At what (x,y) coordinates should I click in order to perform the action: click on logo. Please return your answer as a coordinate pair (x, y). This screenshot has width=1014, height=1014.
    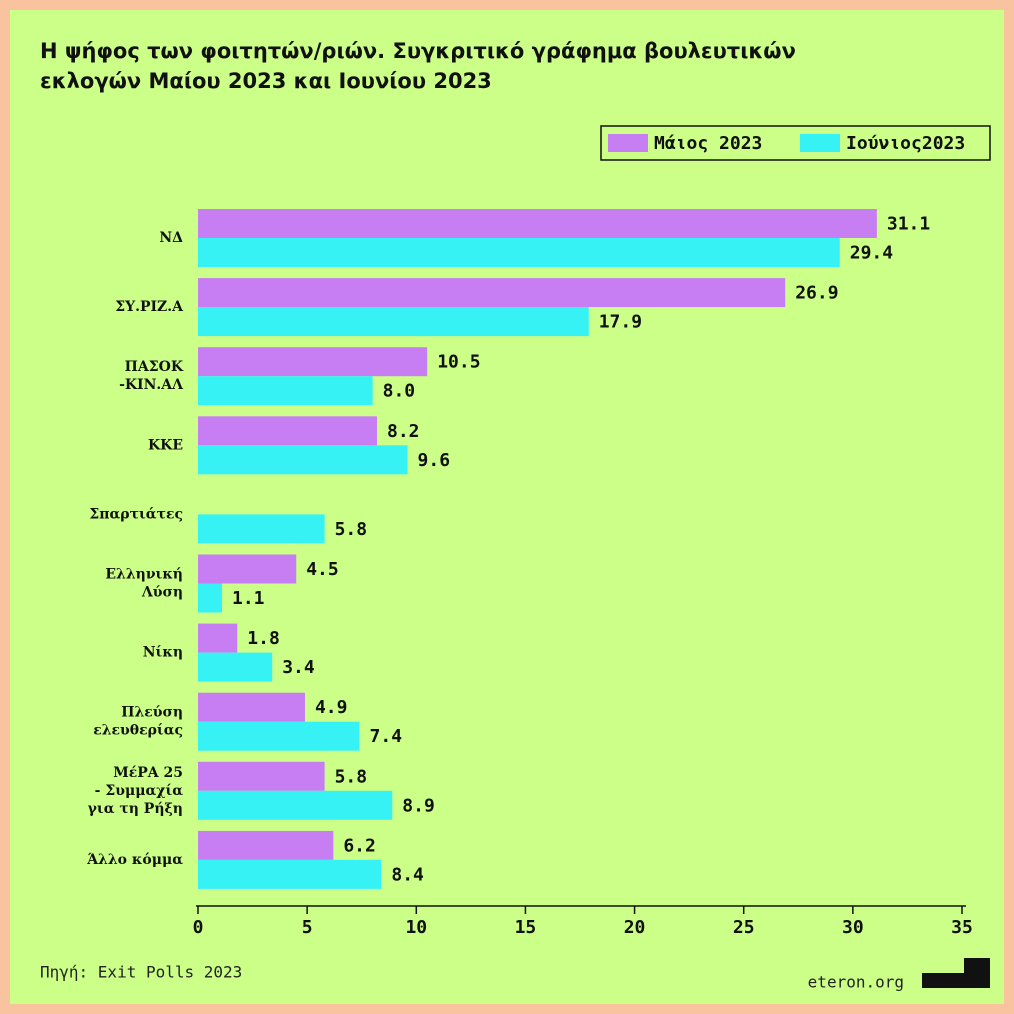
    Looking at the image, I should click on (956, 973).